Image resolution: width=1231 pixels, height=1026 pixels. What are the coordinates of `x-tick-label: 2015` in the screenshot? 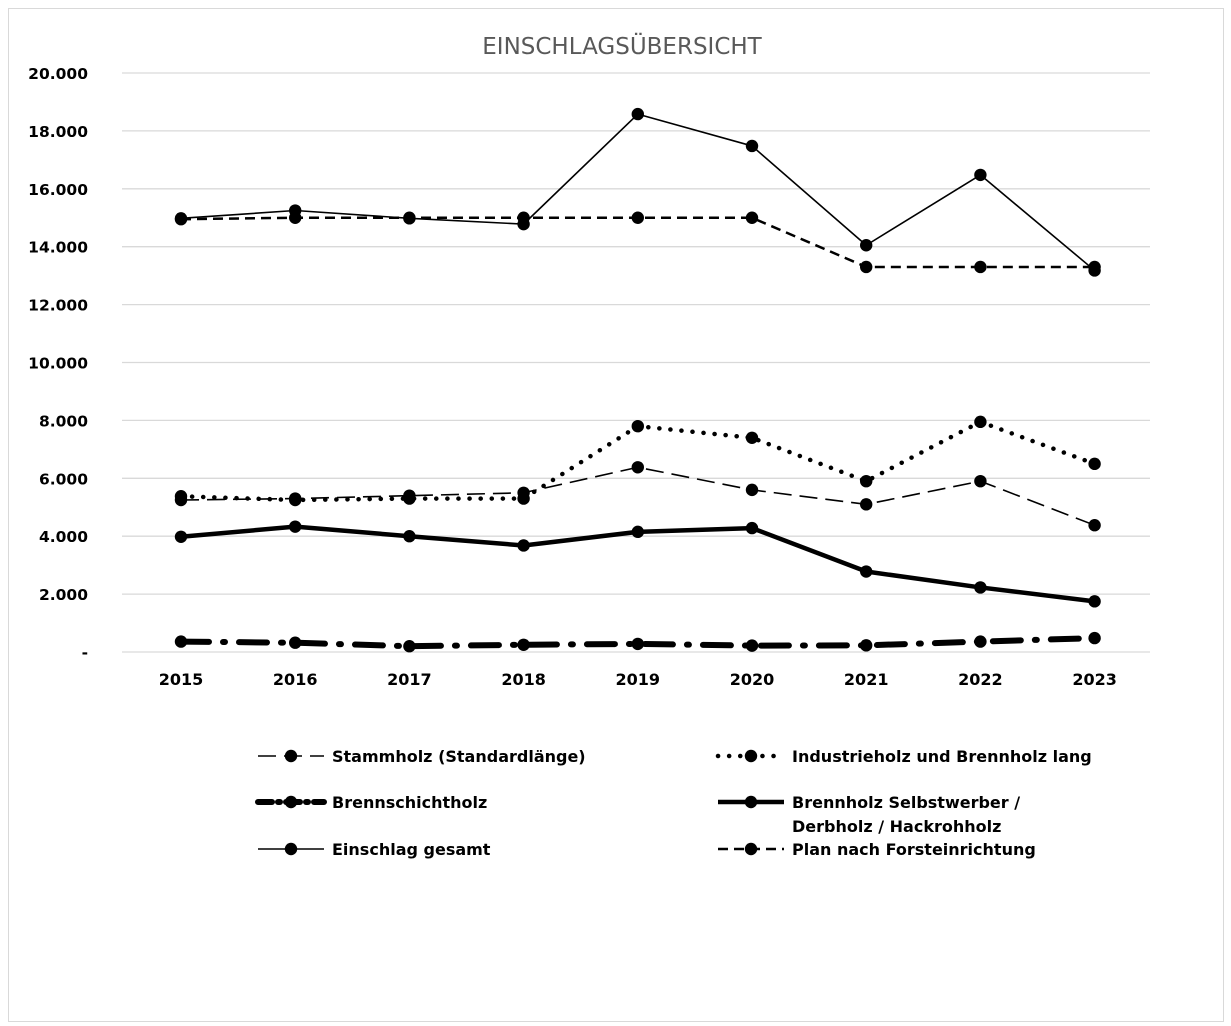 It's located at (181, 679).